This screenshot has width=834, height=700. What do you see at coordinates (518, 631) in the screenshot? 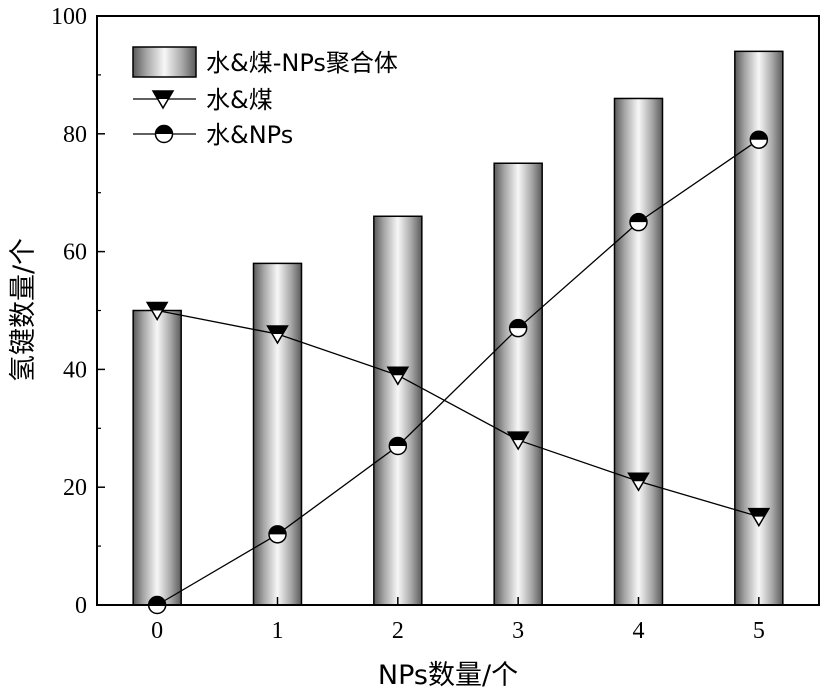
I see `x-tick-label-3: 3` at bounding box center [518, 631].